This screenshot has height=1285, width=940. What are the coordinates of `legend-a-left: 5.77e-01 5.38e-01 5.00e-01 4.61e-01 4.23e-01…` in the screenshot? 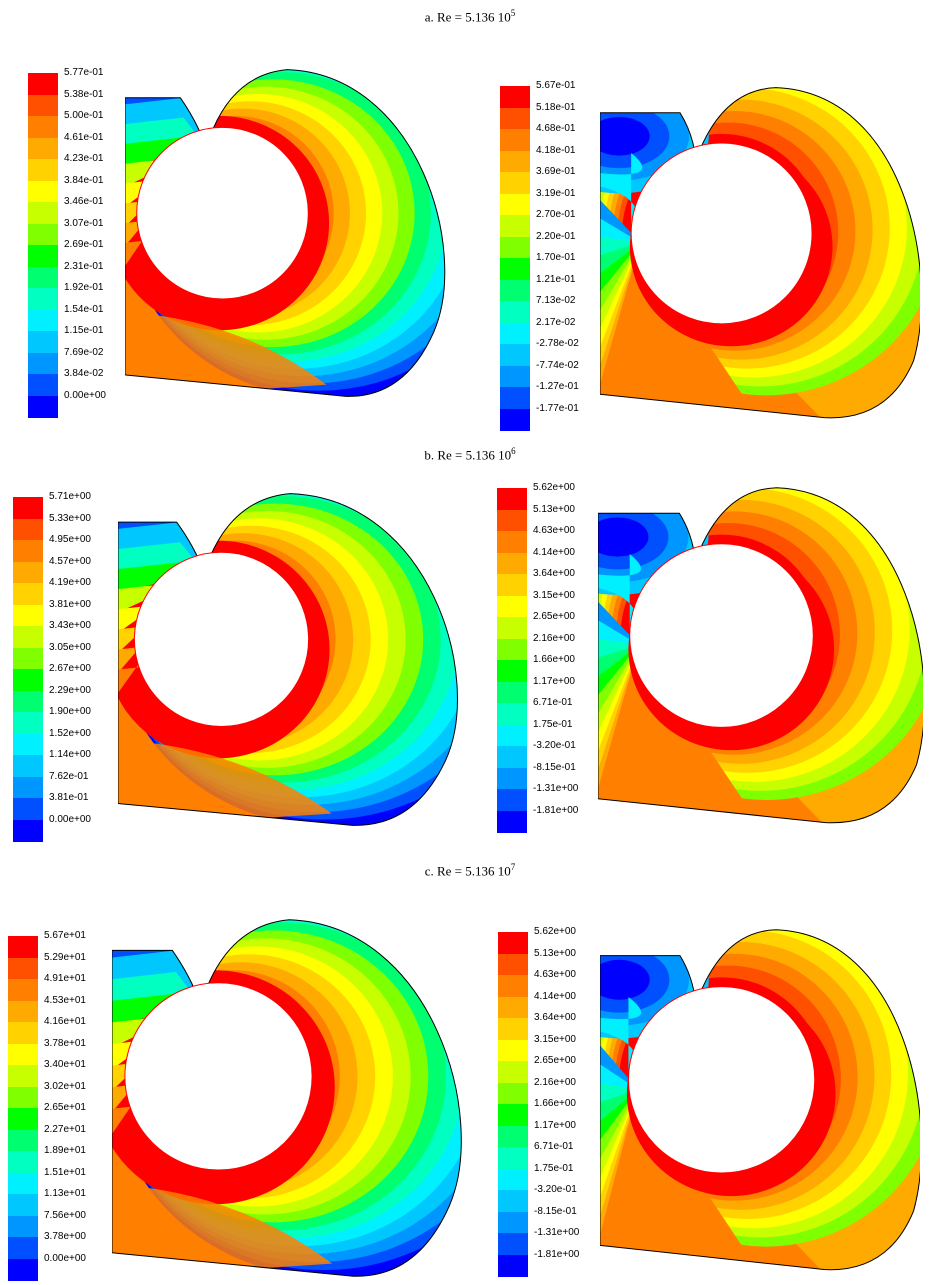 It's located at (78, 242).